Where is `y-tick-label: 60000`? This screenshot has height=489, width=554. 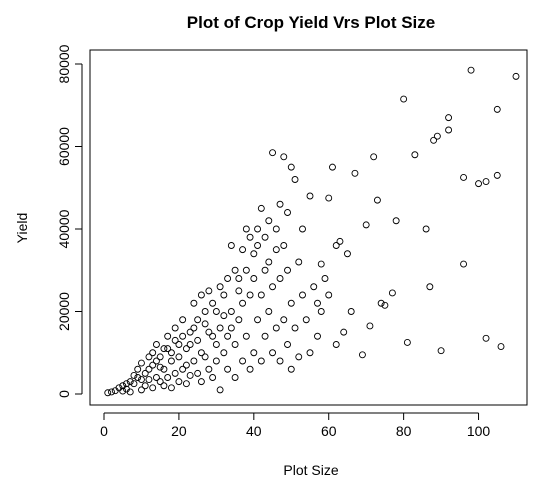 y-tick-label: 60000 is located at coordinates (64, 146).